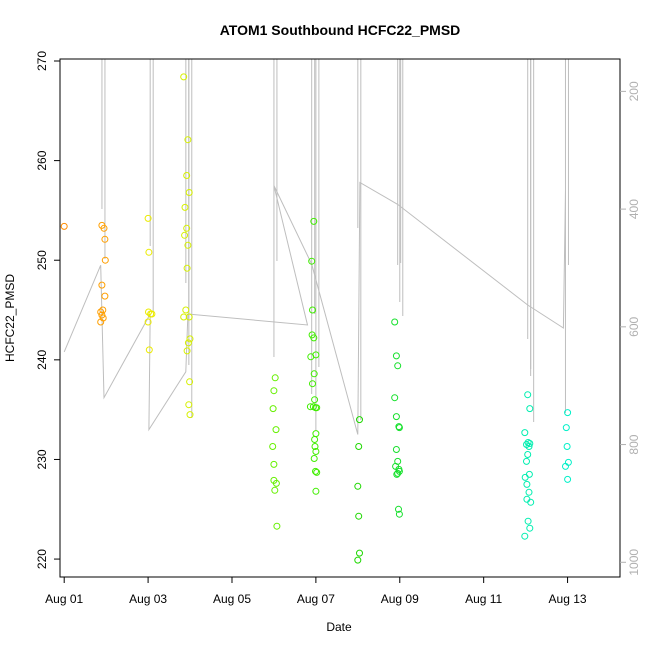  I want to click on x-tick-label: Aug 01, so click(64, 599).